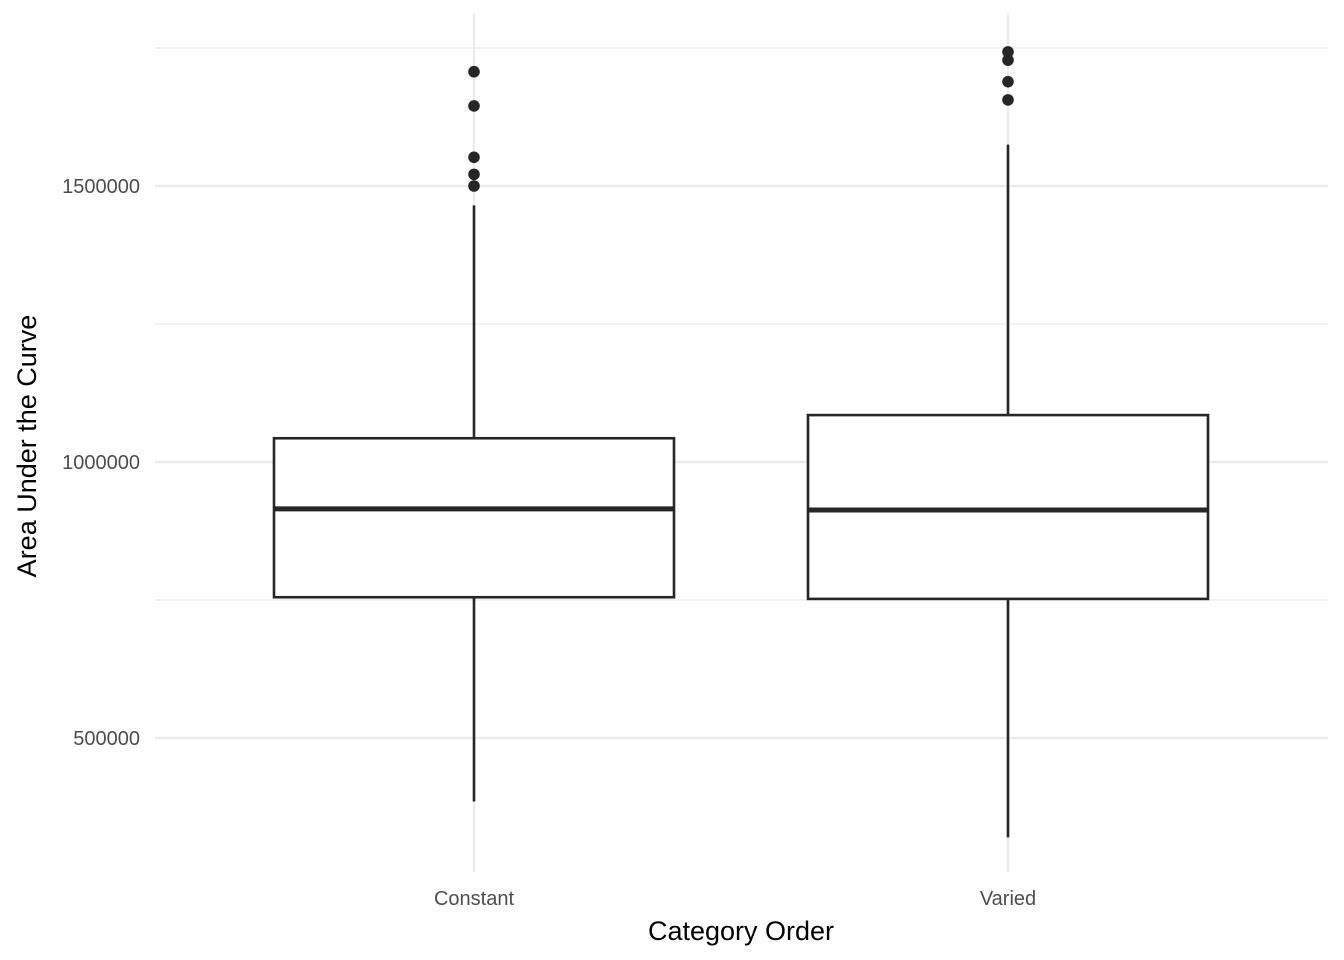 The width and height of the screenshot is (1344, 960). What do you see at coordinates (474, 899) in the screenshot?
I see `x-tick-label: Constant` at bounding box center [474, 899].